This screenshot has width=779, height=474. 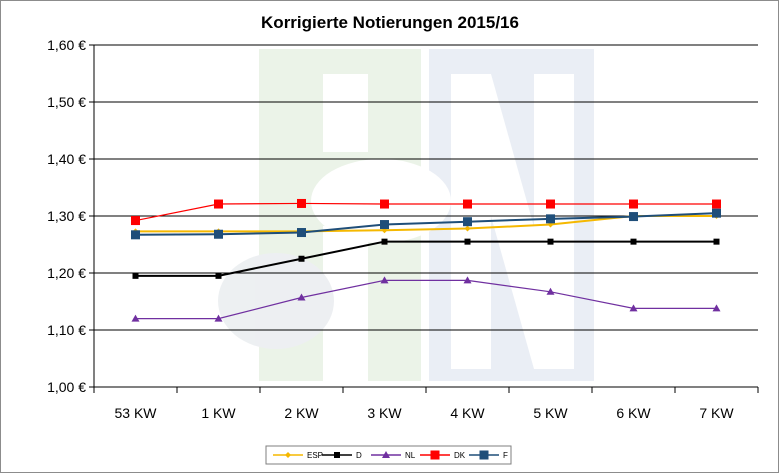 I want to click on series-line-f, so click(x=426, y=224).